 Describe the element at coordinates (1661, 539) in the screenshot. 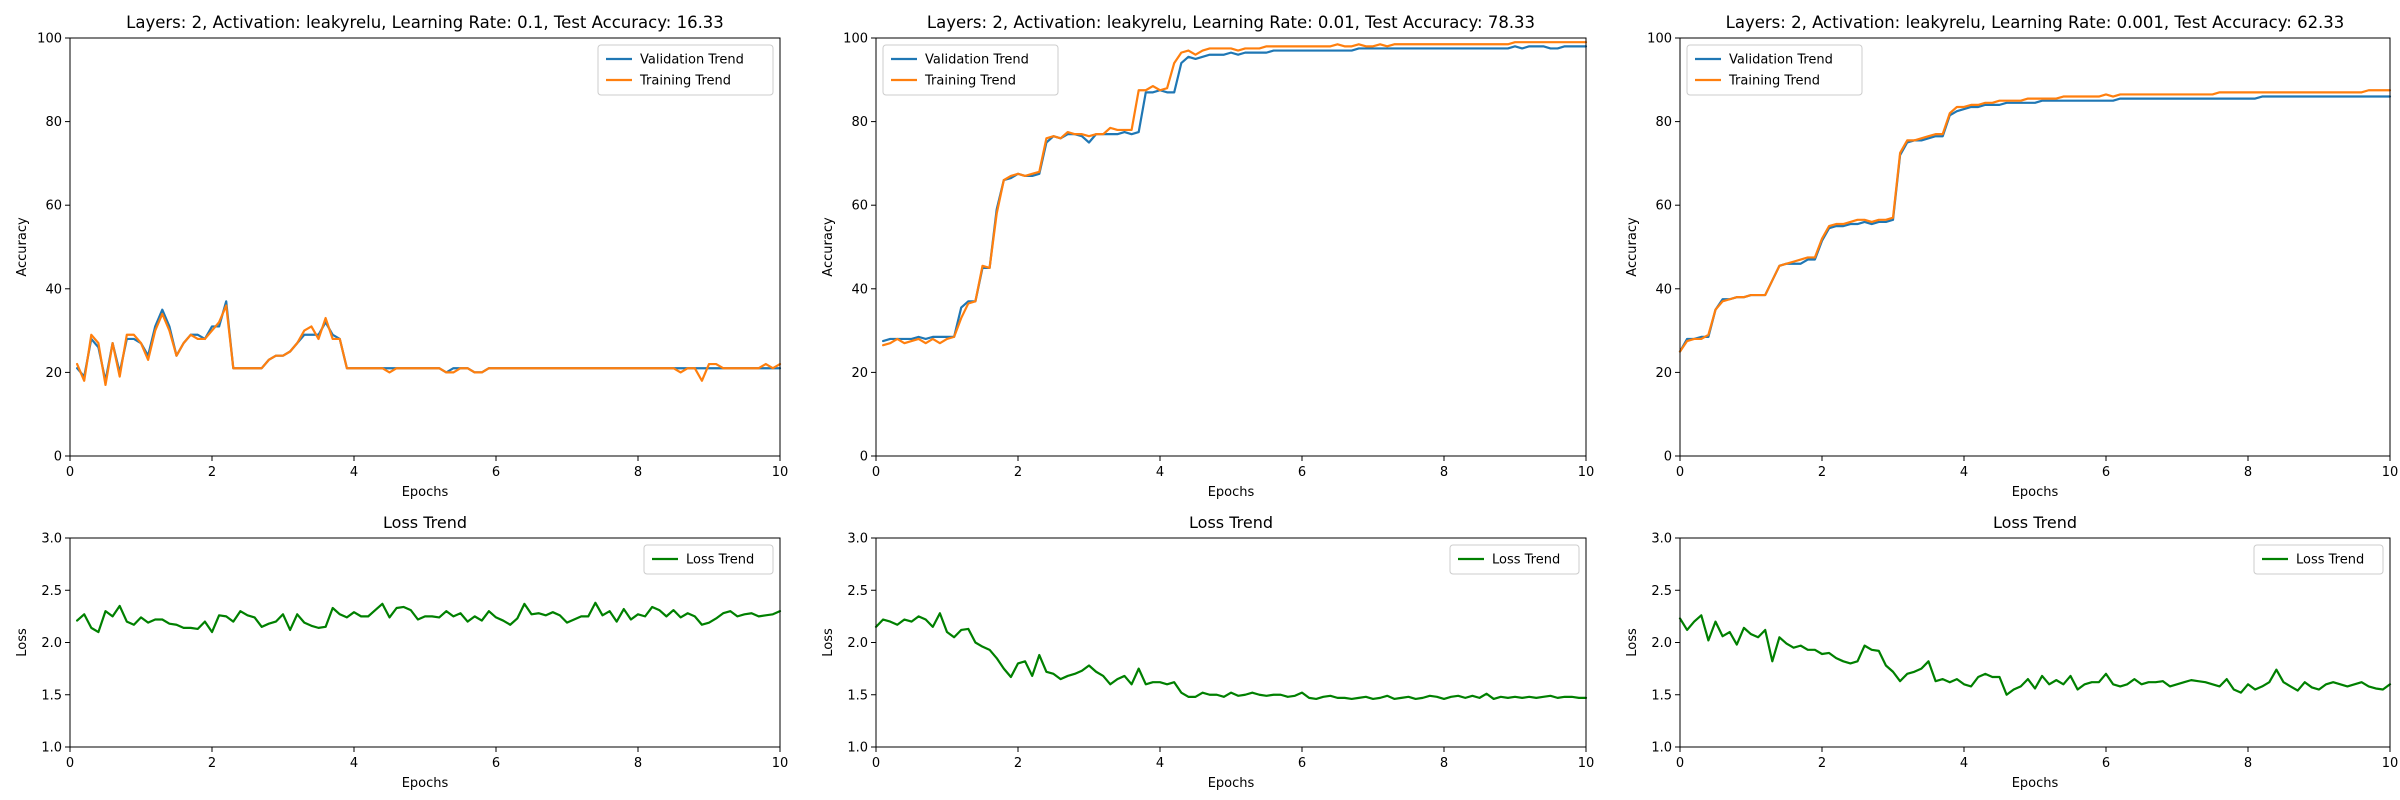

I see `y-tick-label: 3.0` at that location.